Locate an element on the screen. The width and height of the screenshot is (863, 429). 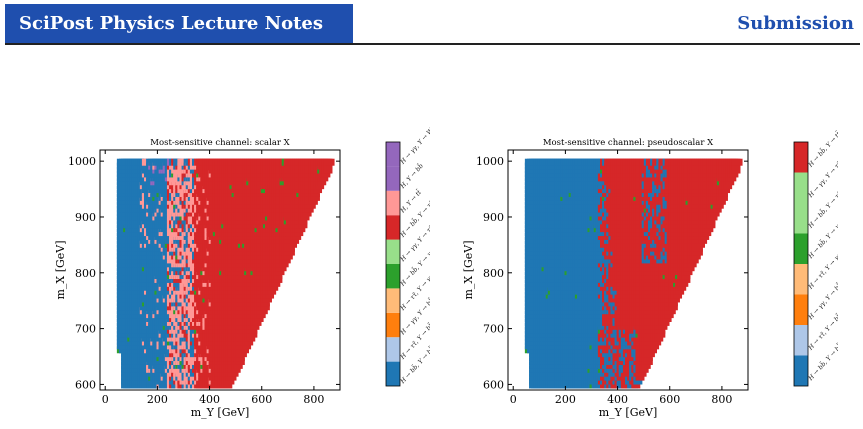
journal-title: SciPost Physics Lecture Notes is located at coordinates (179, 24).